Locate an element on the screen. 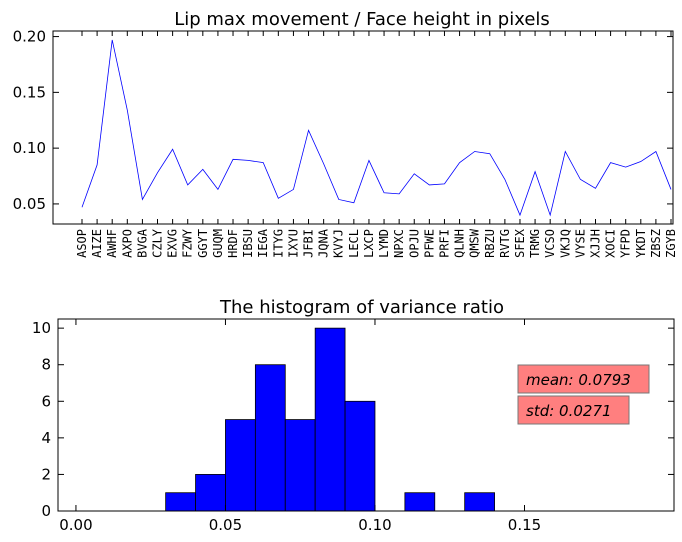  x-tick-label: RVTG is located at coordinates (505, 243).